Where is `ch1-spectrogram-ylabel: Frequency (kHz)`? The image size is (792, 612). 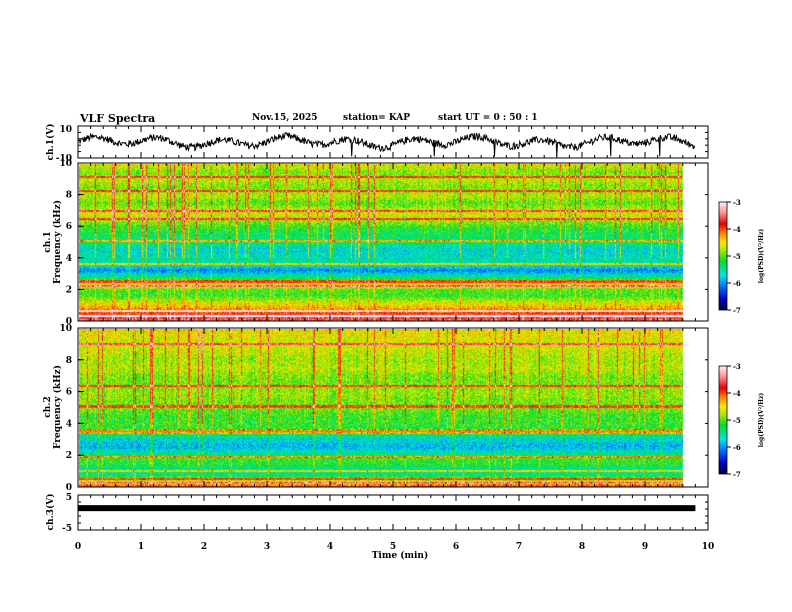
ch1-spectrogram-ylabel: Frequency (kHz) is located at coordinates (57, 242).